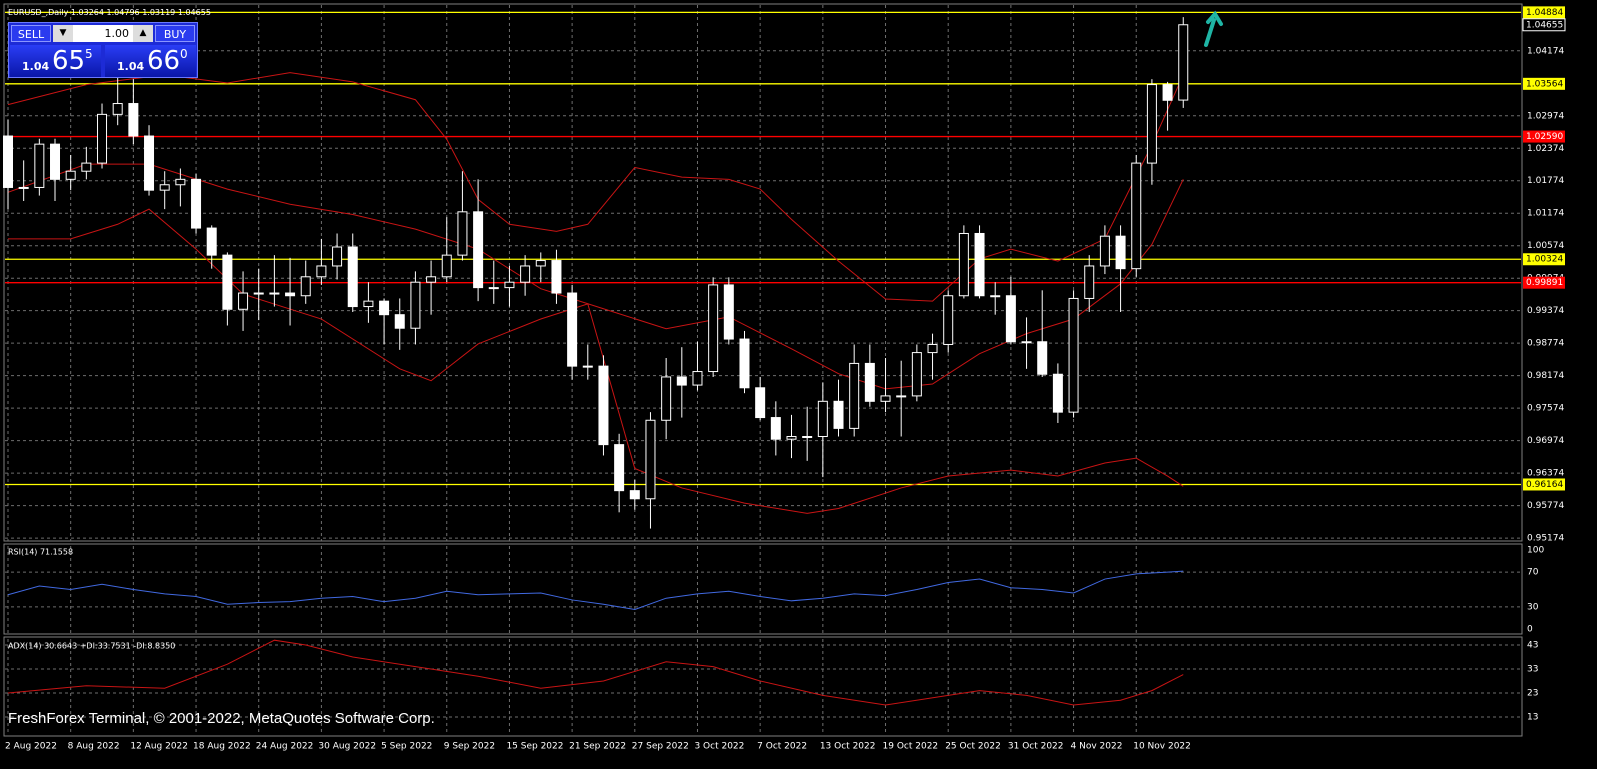 This screenshot has height=769, width=1597. Describe the element at coordinates (31, 747) in the screenshot. I see `x-tick-label: 2 Aug 2022` at that location.